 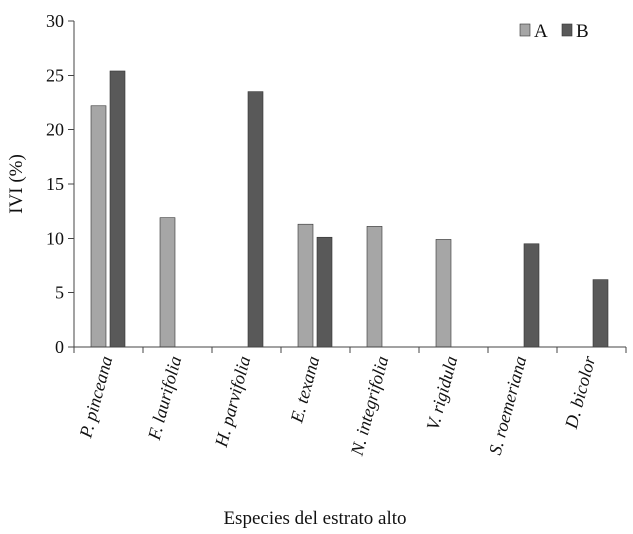 I want to click on y-tick-label: 20, so click(x=55, y=130).